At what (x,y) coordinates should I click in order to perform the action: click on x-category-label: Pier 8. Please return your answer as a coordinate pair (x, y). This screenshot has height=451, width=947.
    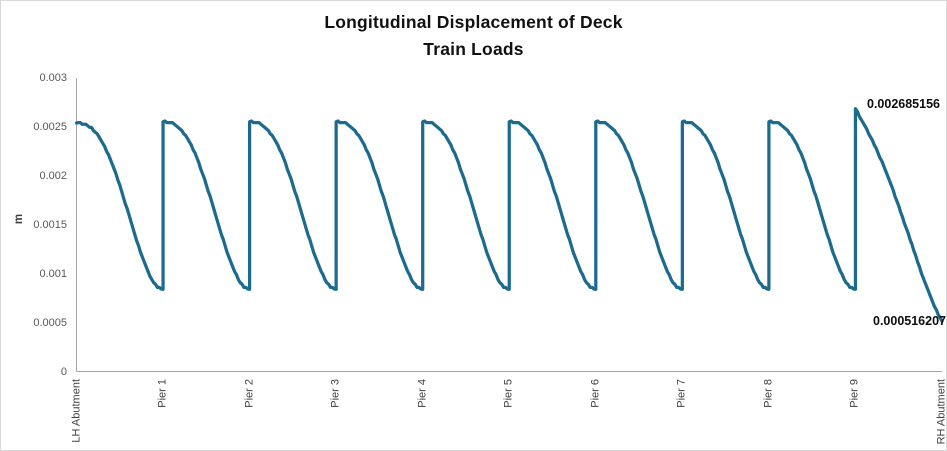
    Looking at the image, I should click on (768, 393).